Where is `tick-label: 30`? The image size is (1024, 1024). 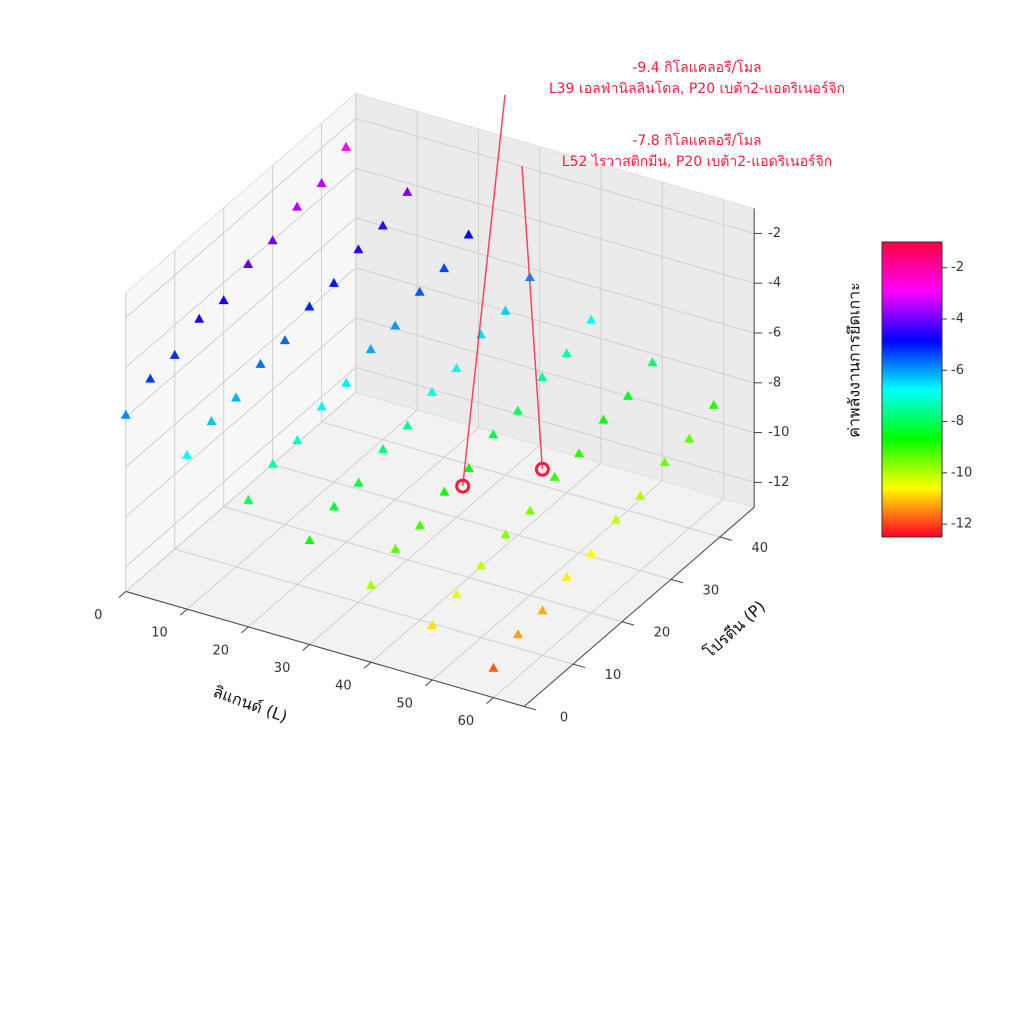 tick-label: 30 is located at coordinates (711, 590).